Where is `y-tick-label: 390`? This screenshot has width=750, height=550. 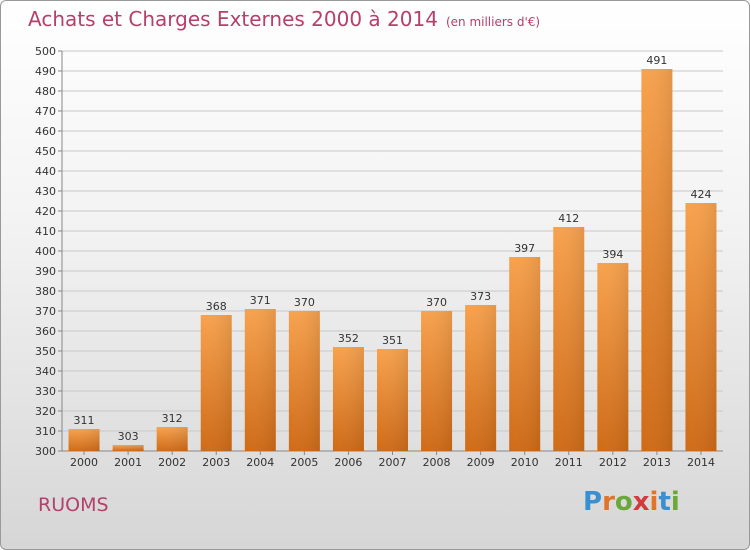 y-tick-label: 390 is located at coordinates (45, 271).